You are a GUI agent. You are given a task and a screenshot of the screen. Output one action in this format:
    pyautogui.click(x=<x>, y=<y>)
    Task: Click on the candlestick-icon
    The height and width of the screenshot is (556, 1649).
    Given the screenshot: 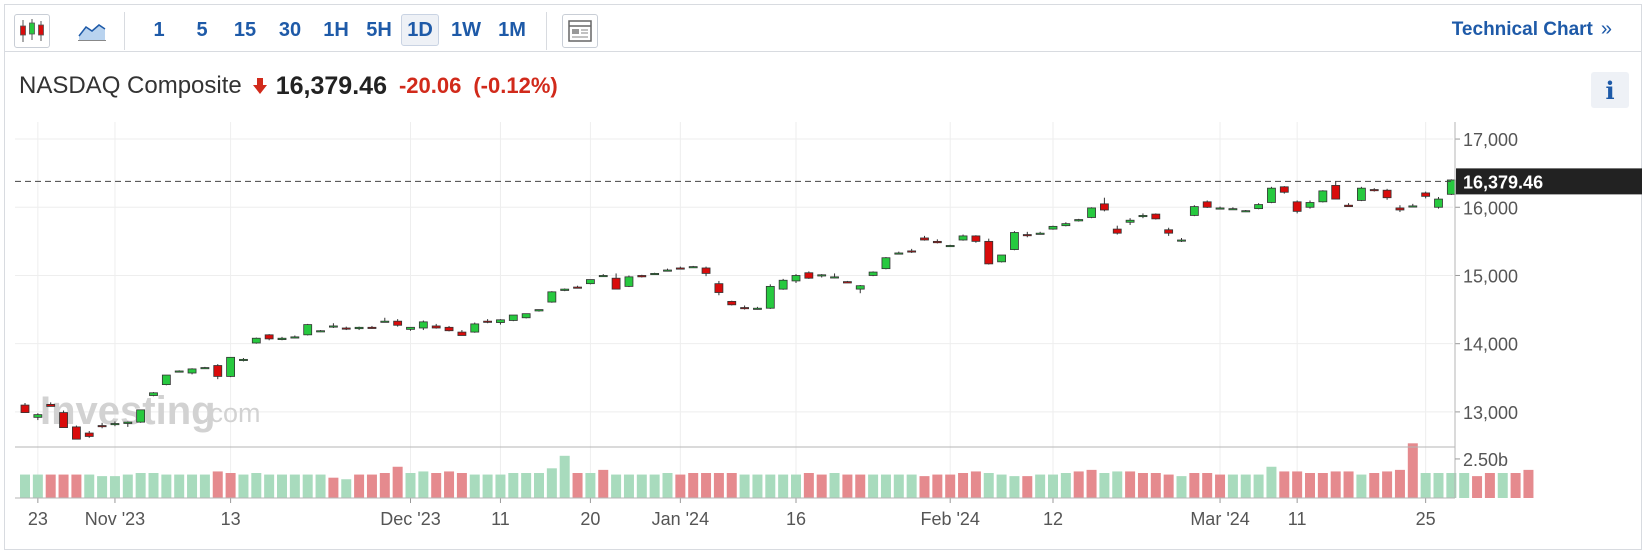 What is the action you would take?
    pyautogui.click(x=32, y=31)
    